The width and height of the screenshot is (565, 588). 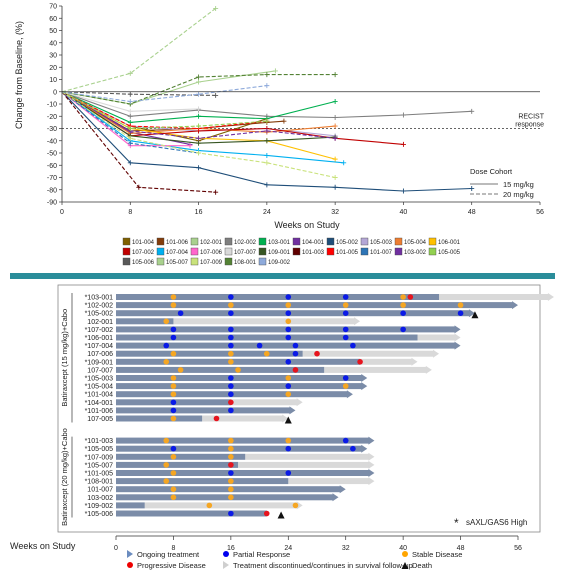 I want to click on swimmer-row-108-001: *108-001, so click(x=230, y=481).